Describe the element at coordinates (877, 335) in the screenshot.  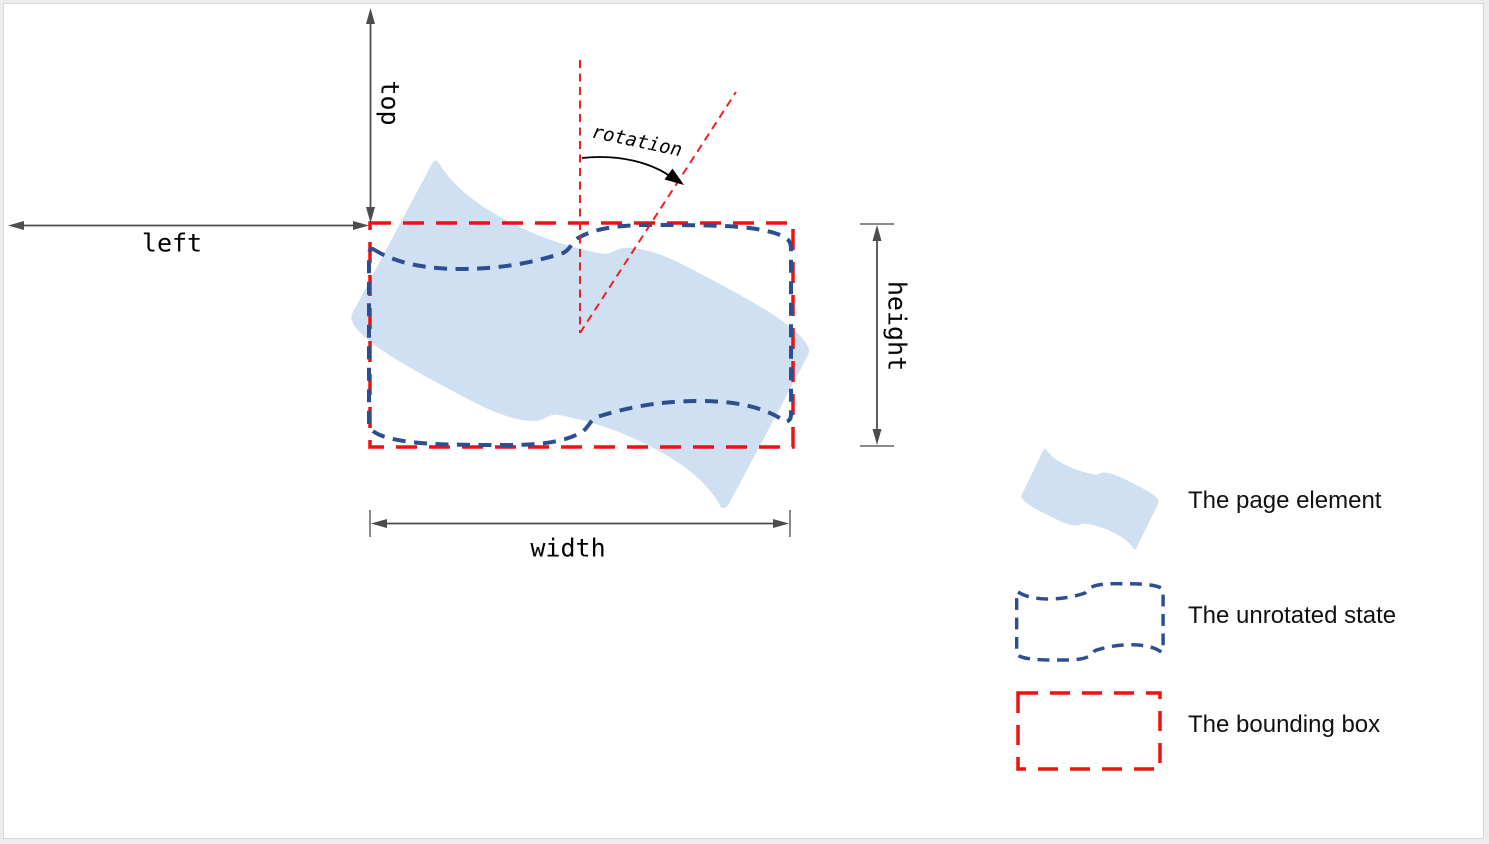
I see `height-dimension-arrow` at that location.